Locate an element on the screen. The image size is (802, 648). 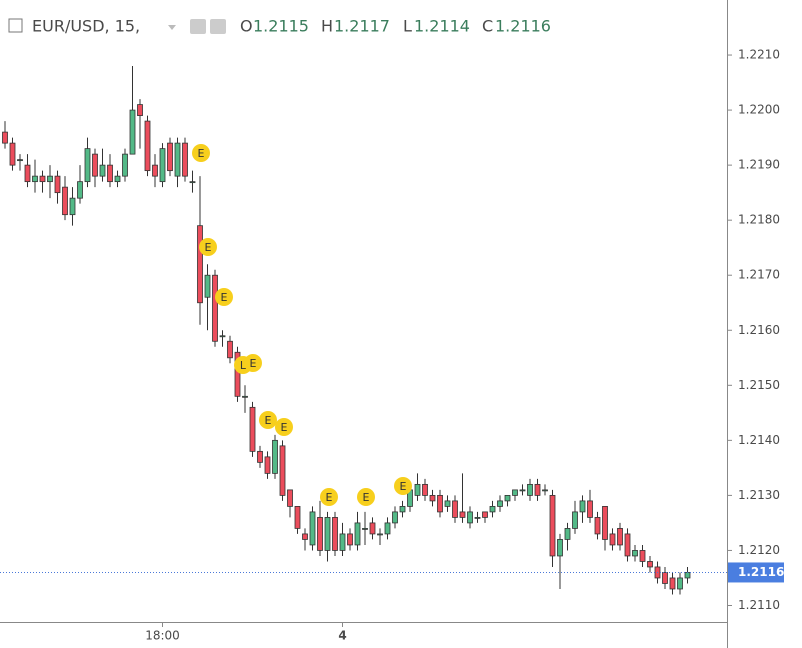
dropdown-arrow is located at coordinates (172, 27).